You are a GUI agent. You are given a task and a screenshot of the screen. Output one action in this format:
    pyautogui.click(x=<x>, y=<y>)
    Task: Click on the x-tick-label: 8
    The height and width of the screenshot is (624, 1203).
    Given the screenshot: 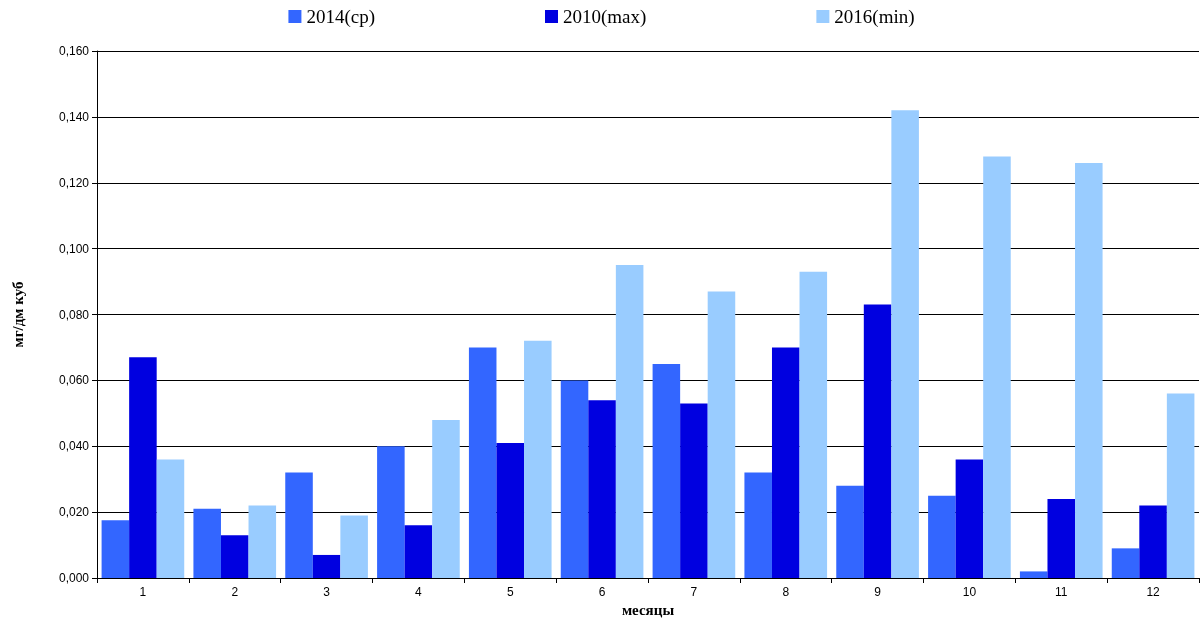 What is the action you would take?
    pyautogui.click(x=786, y=592)
    